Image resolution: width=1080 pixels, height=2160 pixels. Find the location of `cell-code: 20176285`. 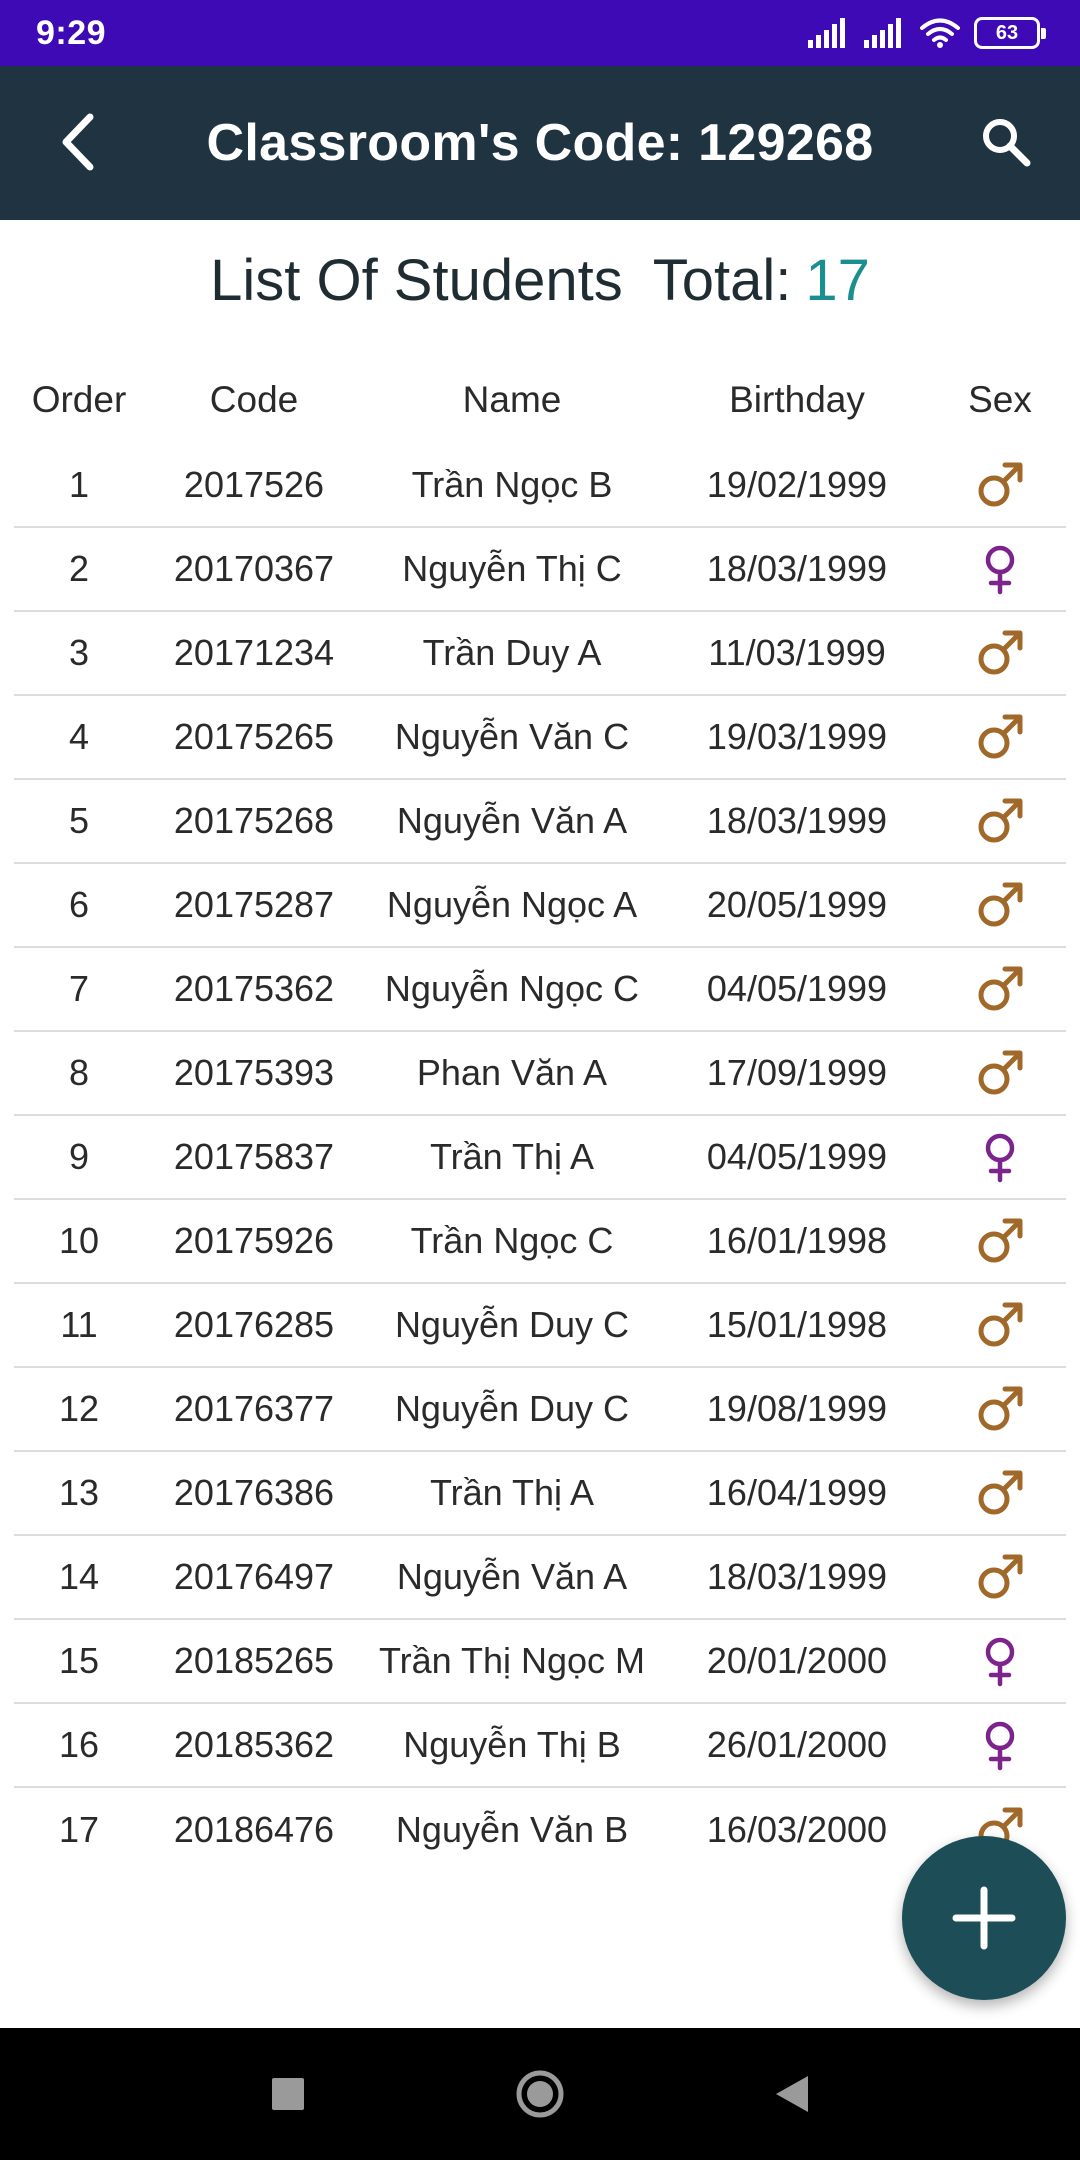

cell-code: 20176285 is located at coordinates (254, 1324).